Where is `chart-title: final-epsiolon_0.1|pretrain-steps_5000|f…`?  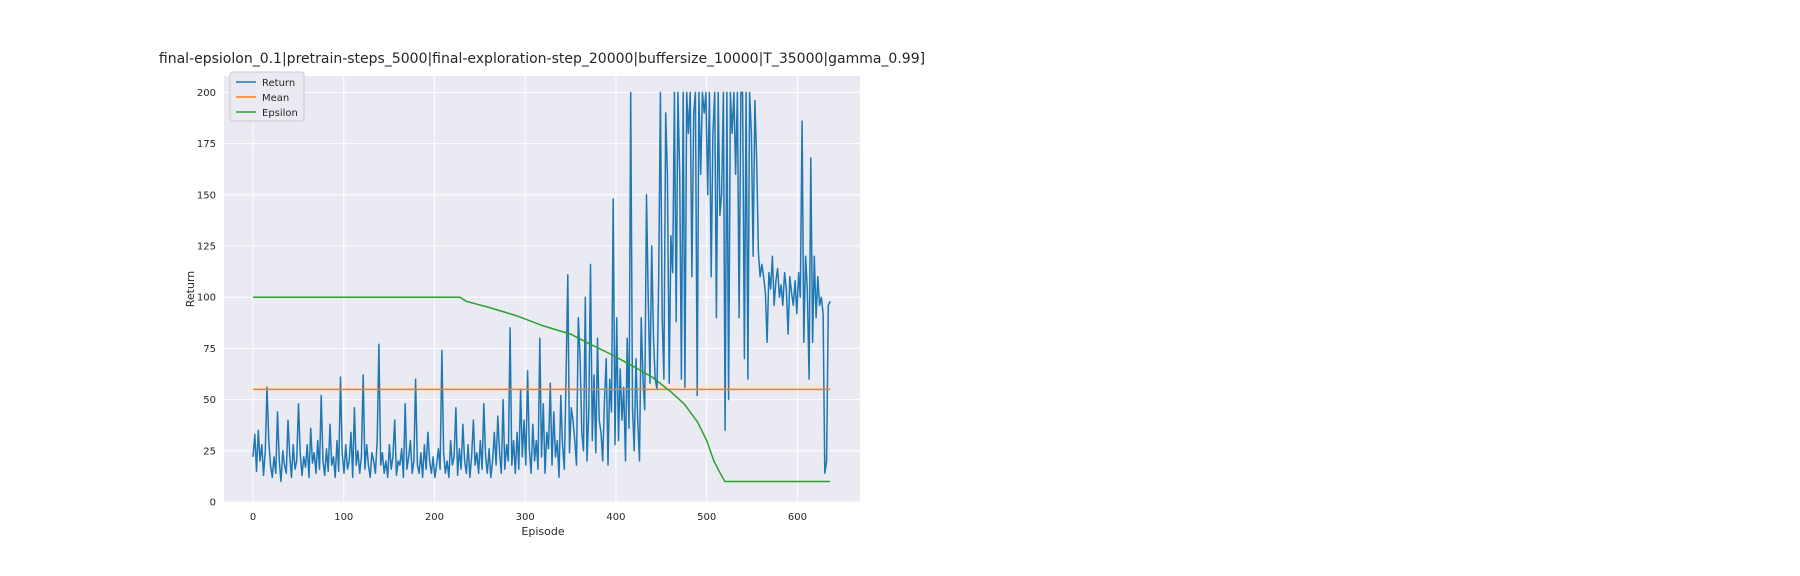
chart-title: final-epsiolon_0.1|pretrain-steps_5000|f… is located at coordinates (542, 59).